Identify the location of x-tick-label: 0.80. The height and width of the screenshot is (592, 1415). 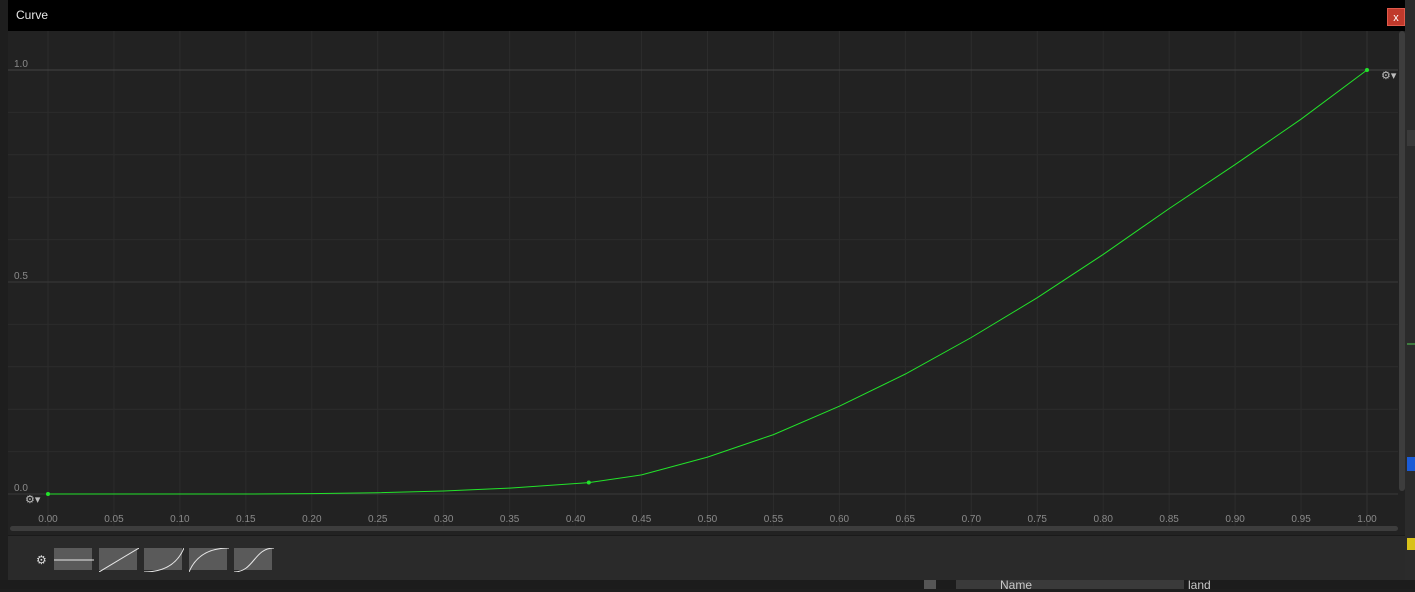
(1103, 519).